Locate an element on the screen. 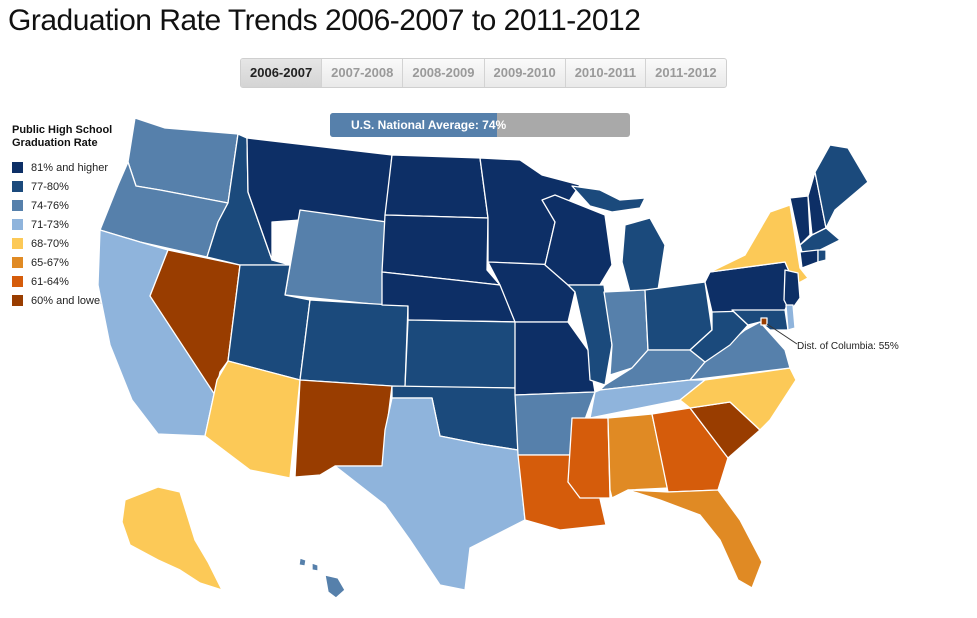 The height and width of the screenshot is (618, 977). legend-item: 81% and higher is located at coordinates (77, 167).